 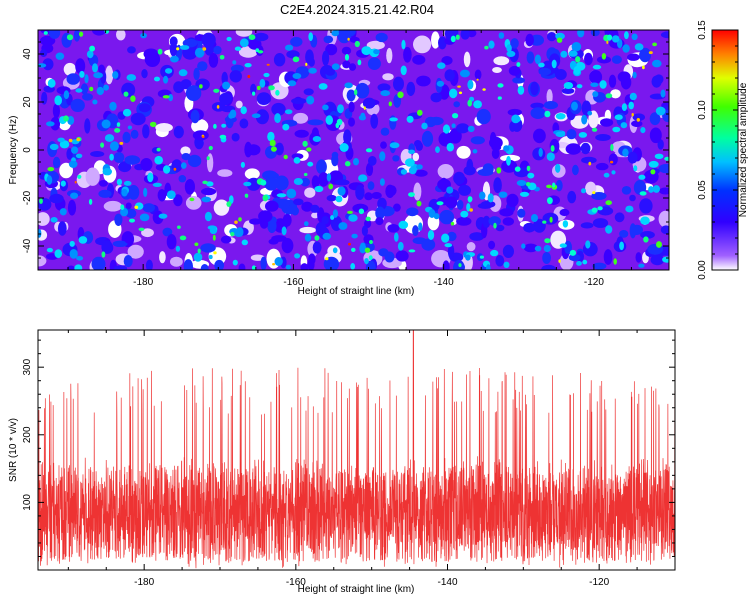 I want to click on heatmap-xtick-label: -140, so click(x=444, y=282).